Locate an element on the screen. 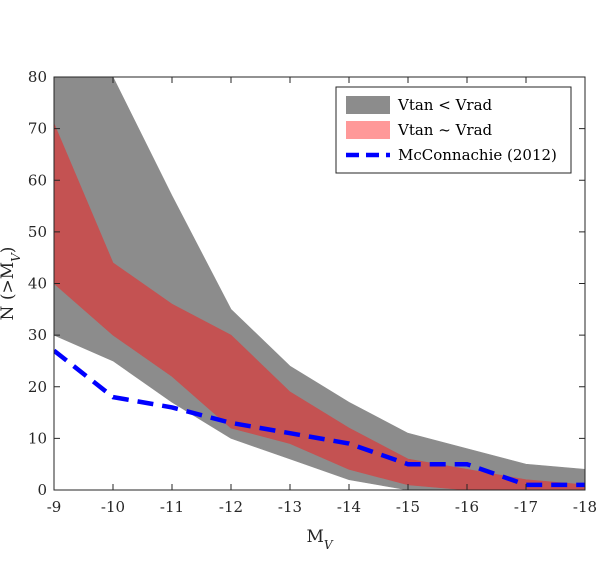  x-tick-label: -15 is located at coordinates (408, 507).